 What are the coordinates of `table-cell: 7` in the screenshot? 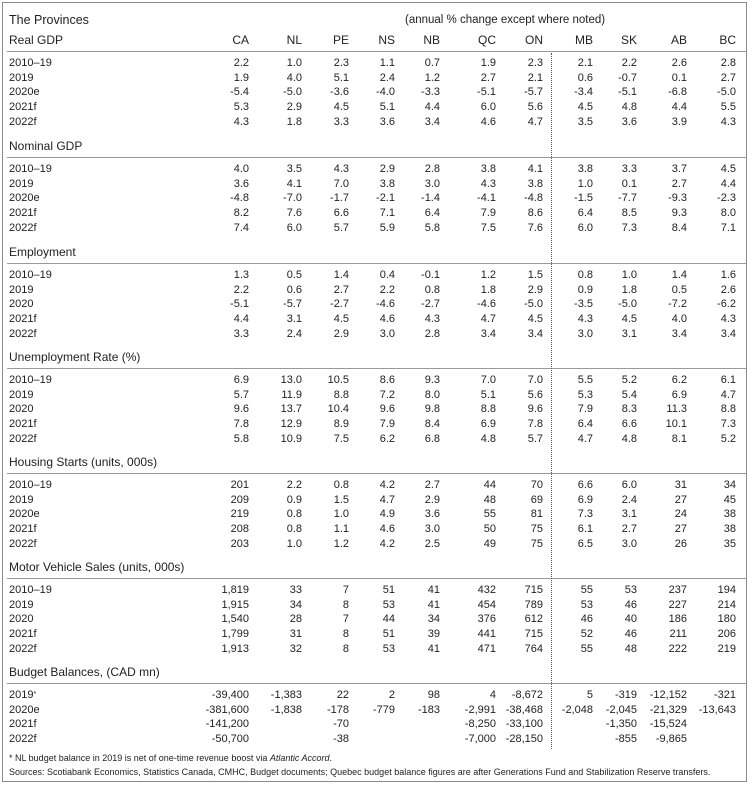 It's located at (345, 590).